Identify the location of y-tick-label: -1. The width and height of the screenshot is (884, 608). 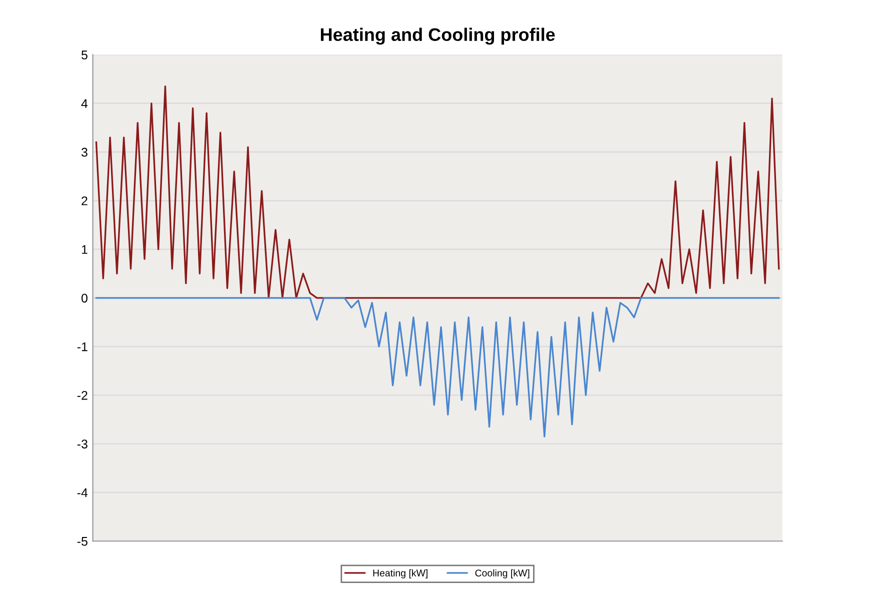
(82, 347).